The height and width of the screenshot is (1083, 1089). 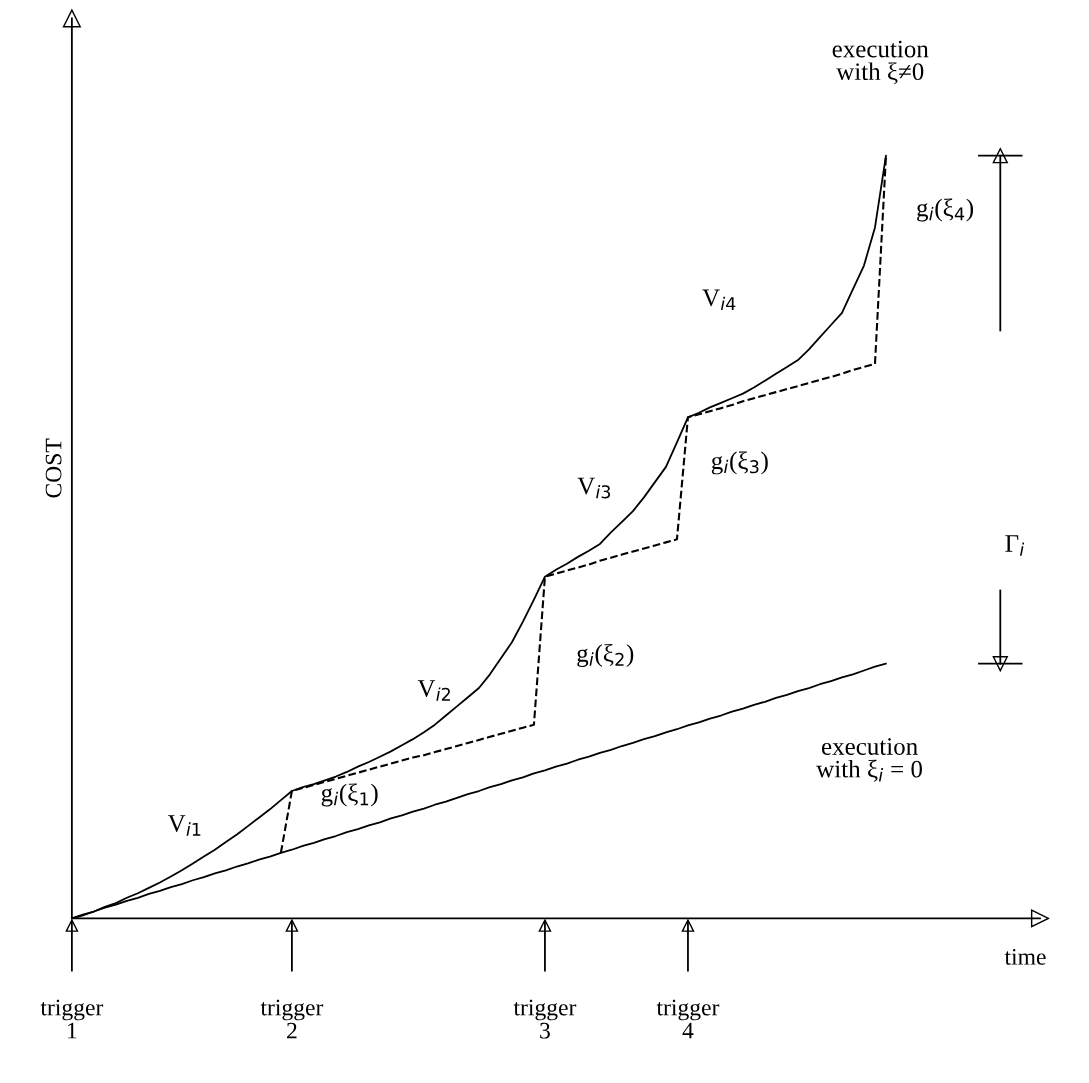 What do you see at coordinates (292, 1019) in the screenshot?
I see `x-tick-label: trigger 2` at bounding box center [292, 1019].